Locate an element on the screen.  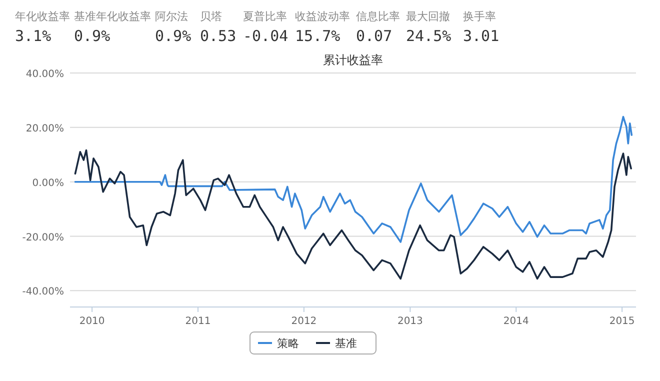
x-tick-label: 2010 is located at coordinates (92, 321).